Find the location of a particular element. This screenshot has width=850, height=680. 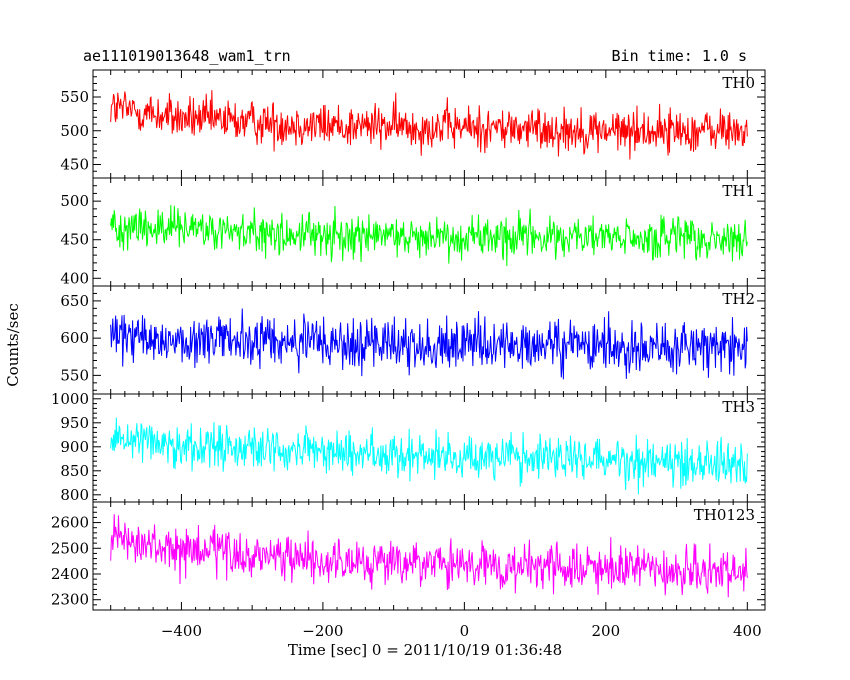

panel-label-th2: TH2 is located at coordinates (738, 299).